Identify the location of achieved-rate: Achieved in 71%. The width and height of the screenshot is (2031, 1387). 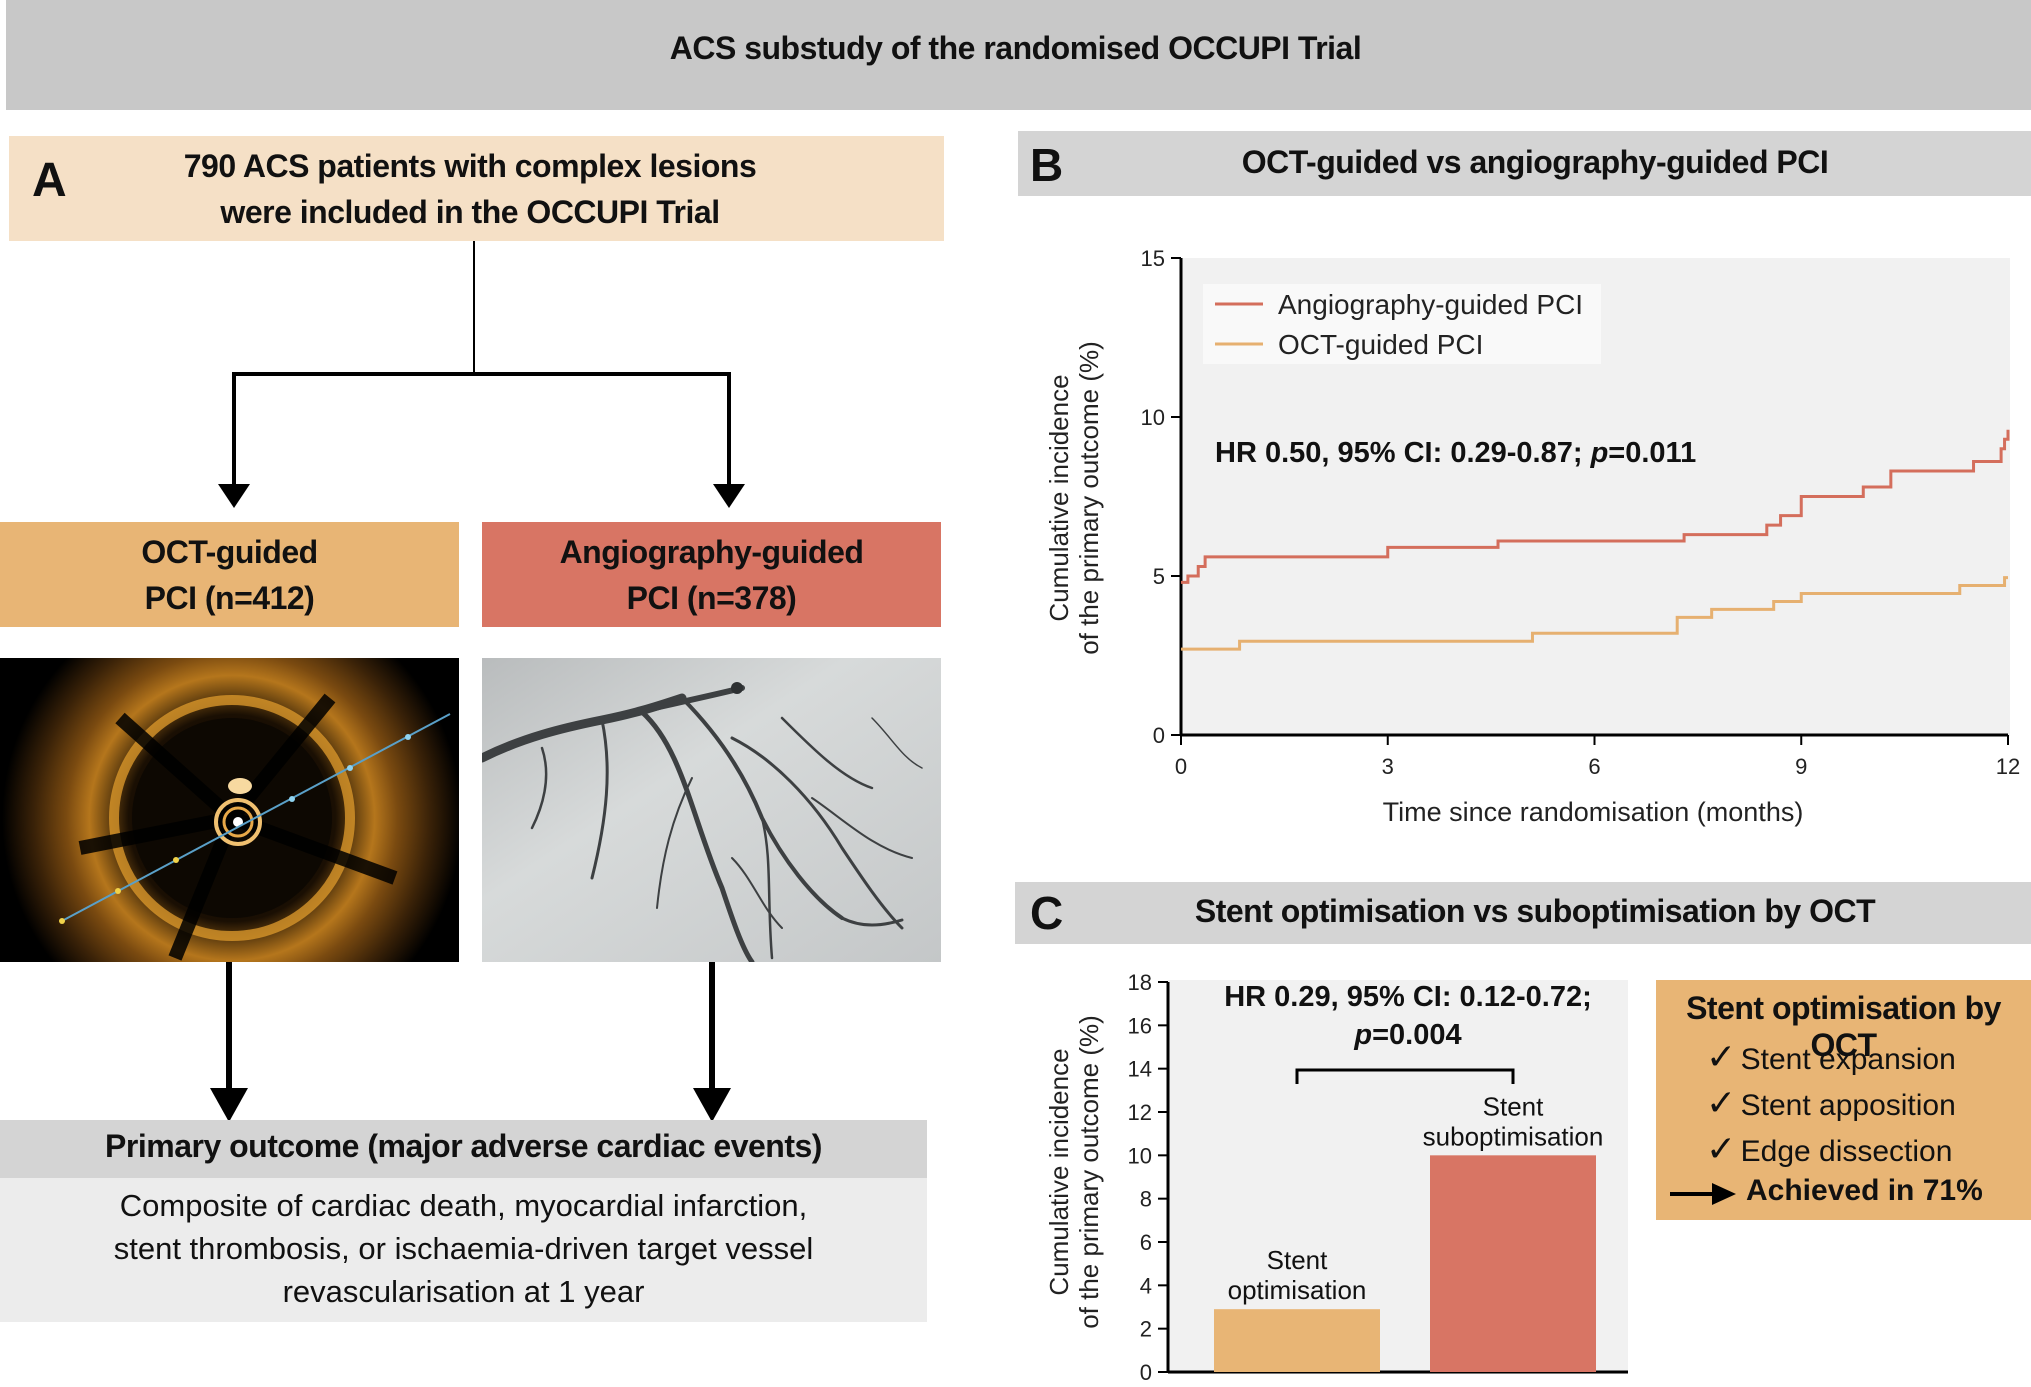
(1864, 1190).